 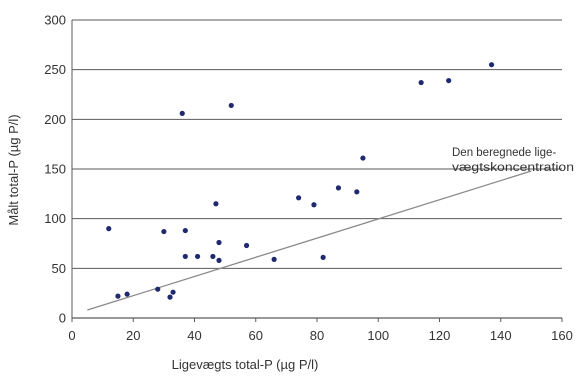 I want to click on x-axis-ticks: 0 20 40 60 80 100 120 140 160, so click(x=320, y=330).